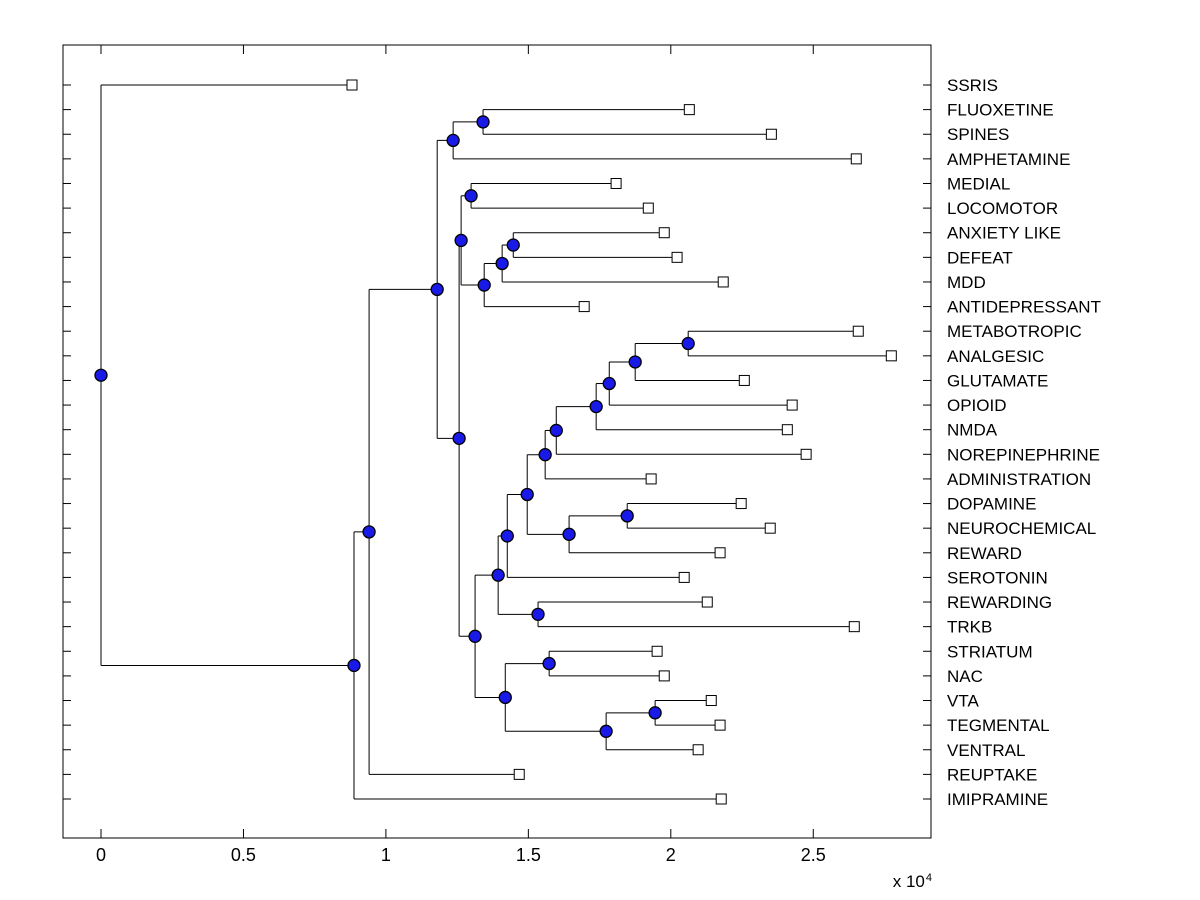 Image resolution: width=1200 pixels, height=900 pixels. I want to click on leaf-label: NAC, so click(965, 676).